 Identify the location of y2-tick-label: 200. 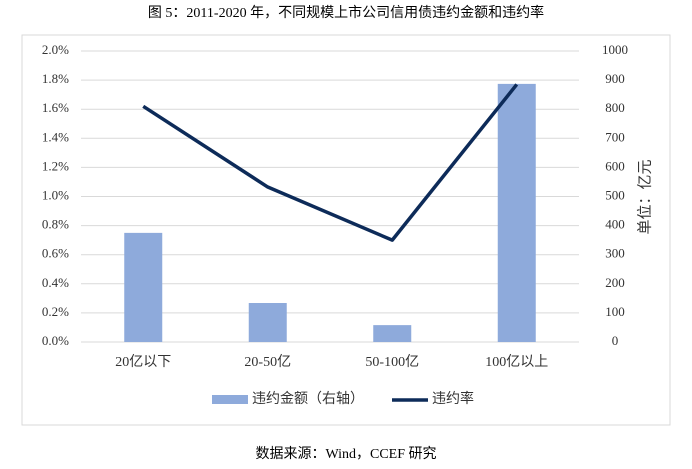
(615, 282).